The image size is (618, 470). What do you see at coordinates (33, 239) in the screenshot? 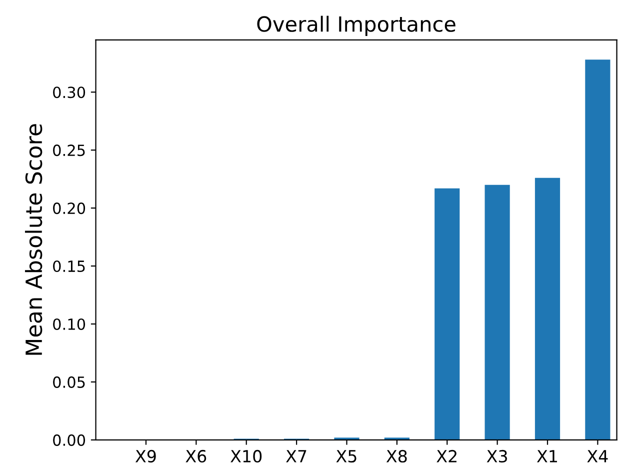
I see `y-axis-title: Mean Absolute Score` at bounding box center [33, 239].